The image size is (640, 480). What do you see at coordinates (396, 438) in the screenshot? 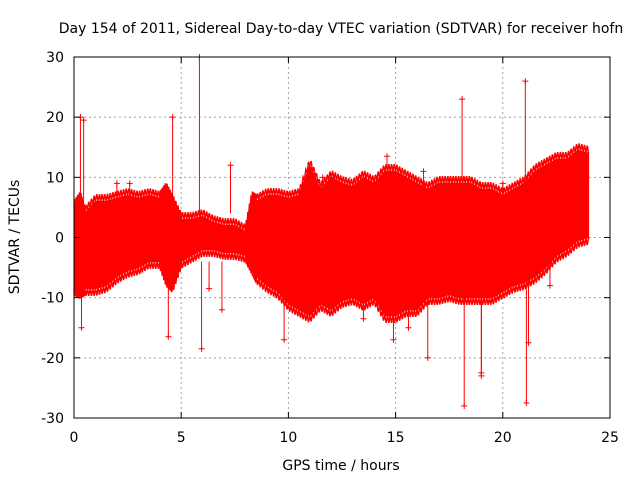
I see `x-tick-label: 15` at bounding box center [396, 438].